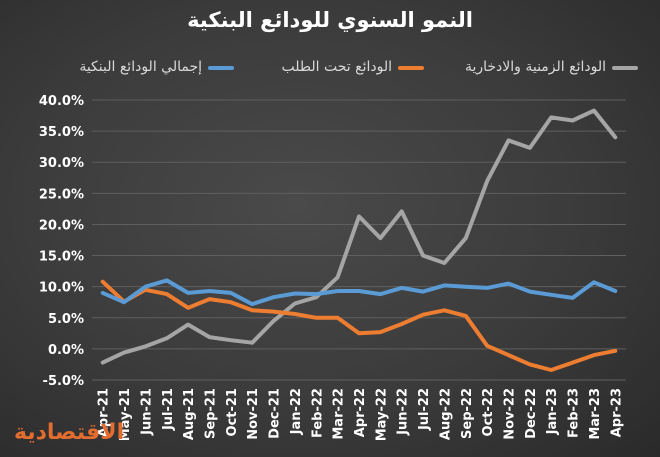 This screenshot has width=660, height=457. I want to click on legend-label-time-savings: الودائع الزمنية والادخارية, so click(535, 67).